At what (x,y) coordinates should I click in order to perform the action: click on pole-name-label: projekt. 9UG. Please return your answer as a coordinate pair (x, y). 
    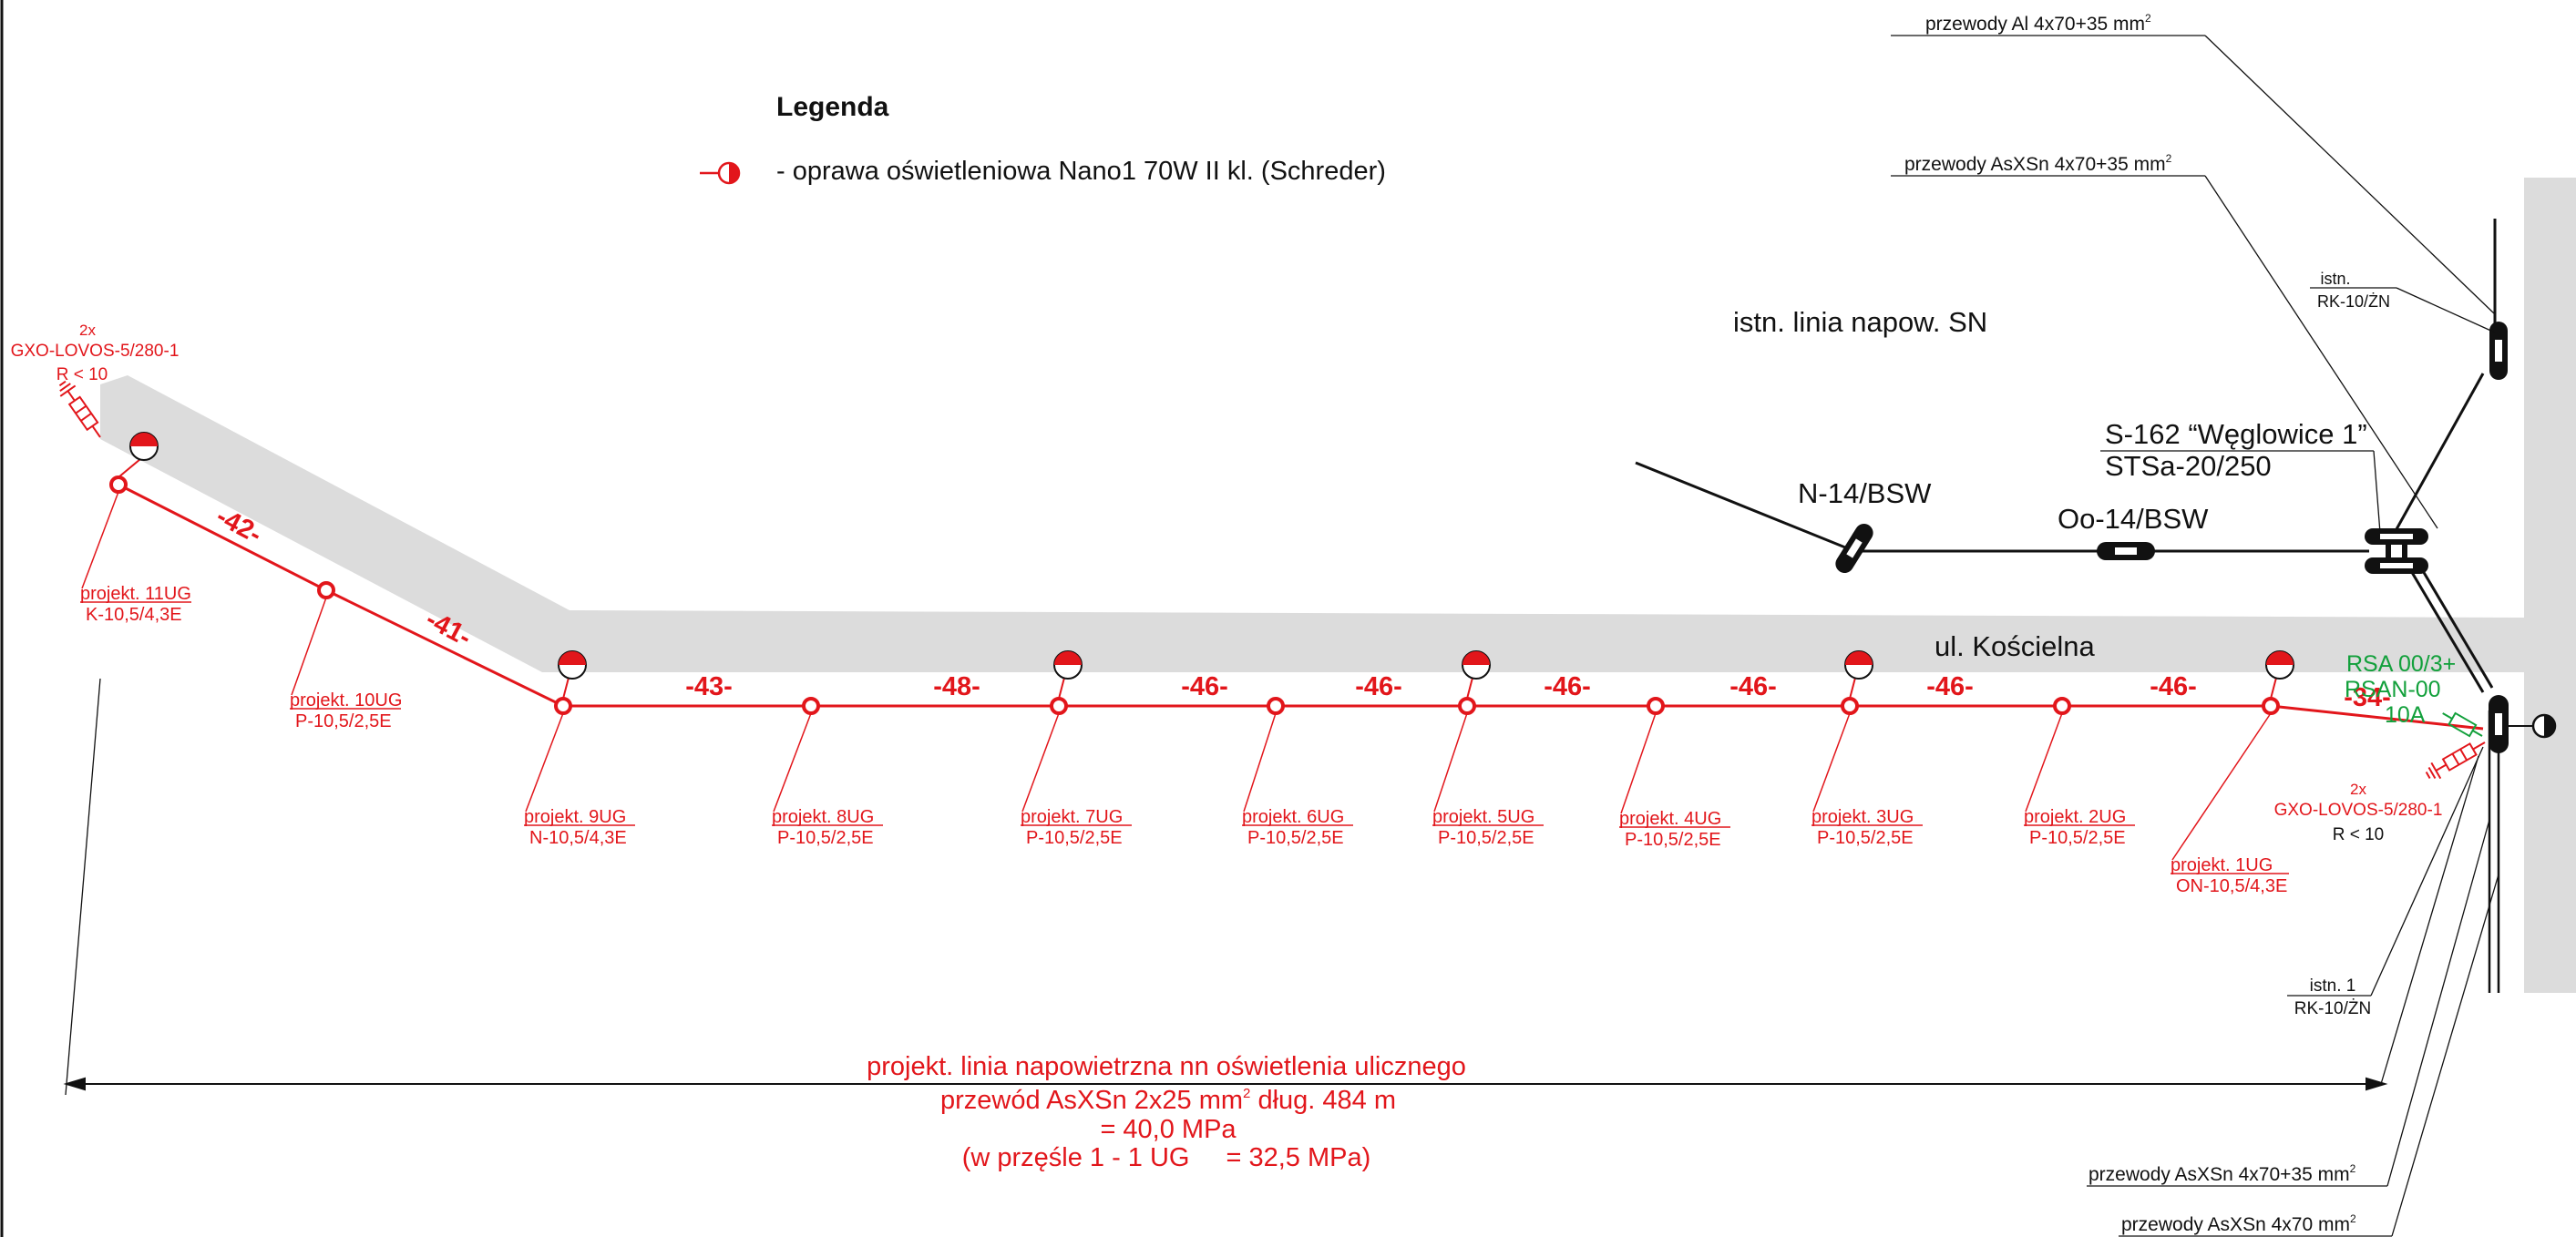
    Looking at the image, I should click on (575, 817).